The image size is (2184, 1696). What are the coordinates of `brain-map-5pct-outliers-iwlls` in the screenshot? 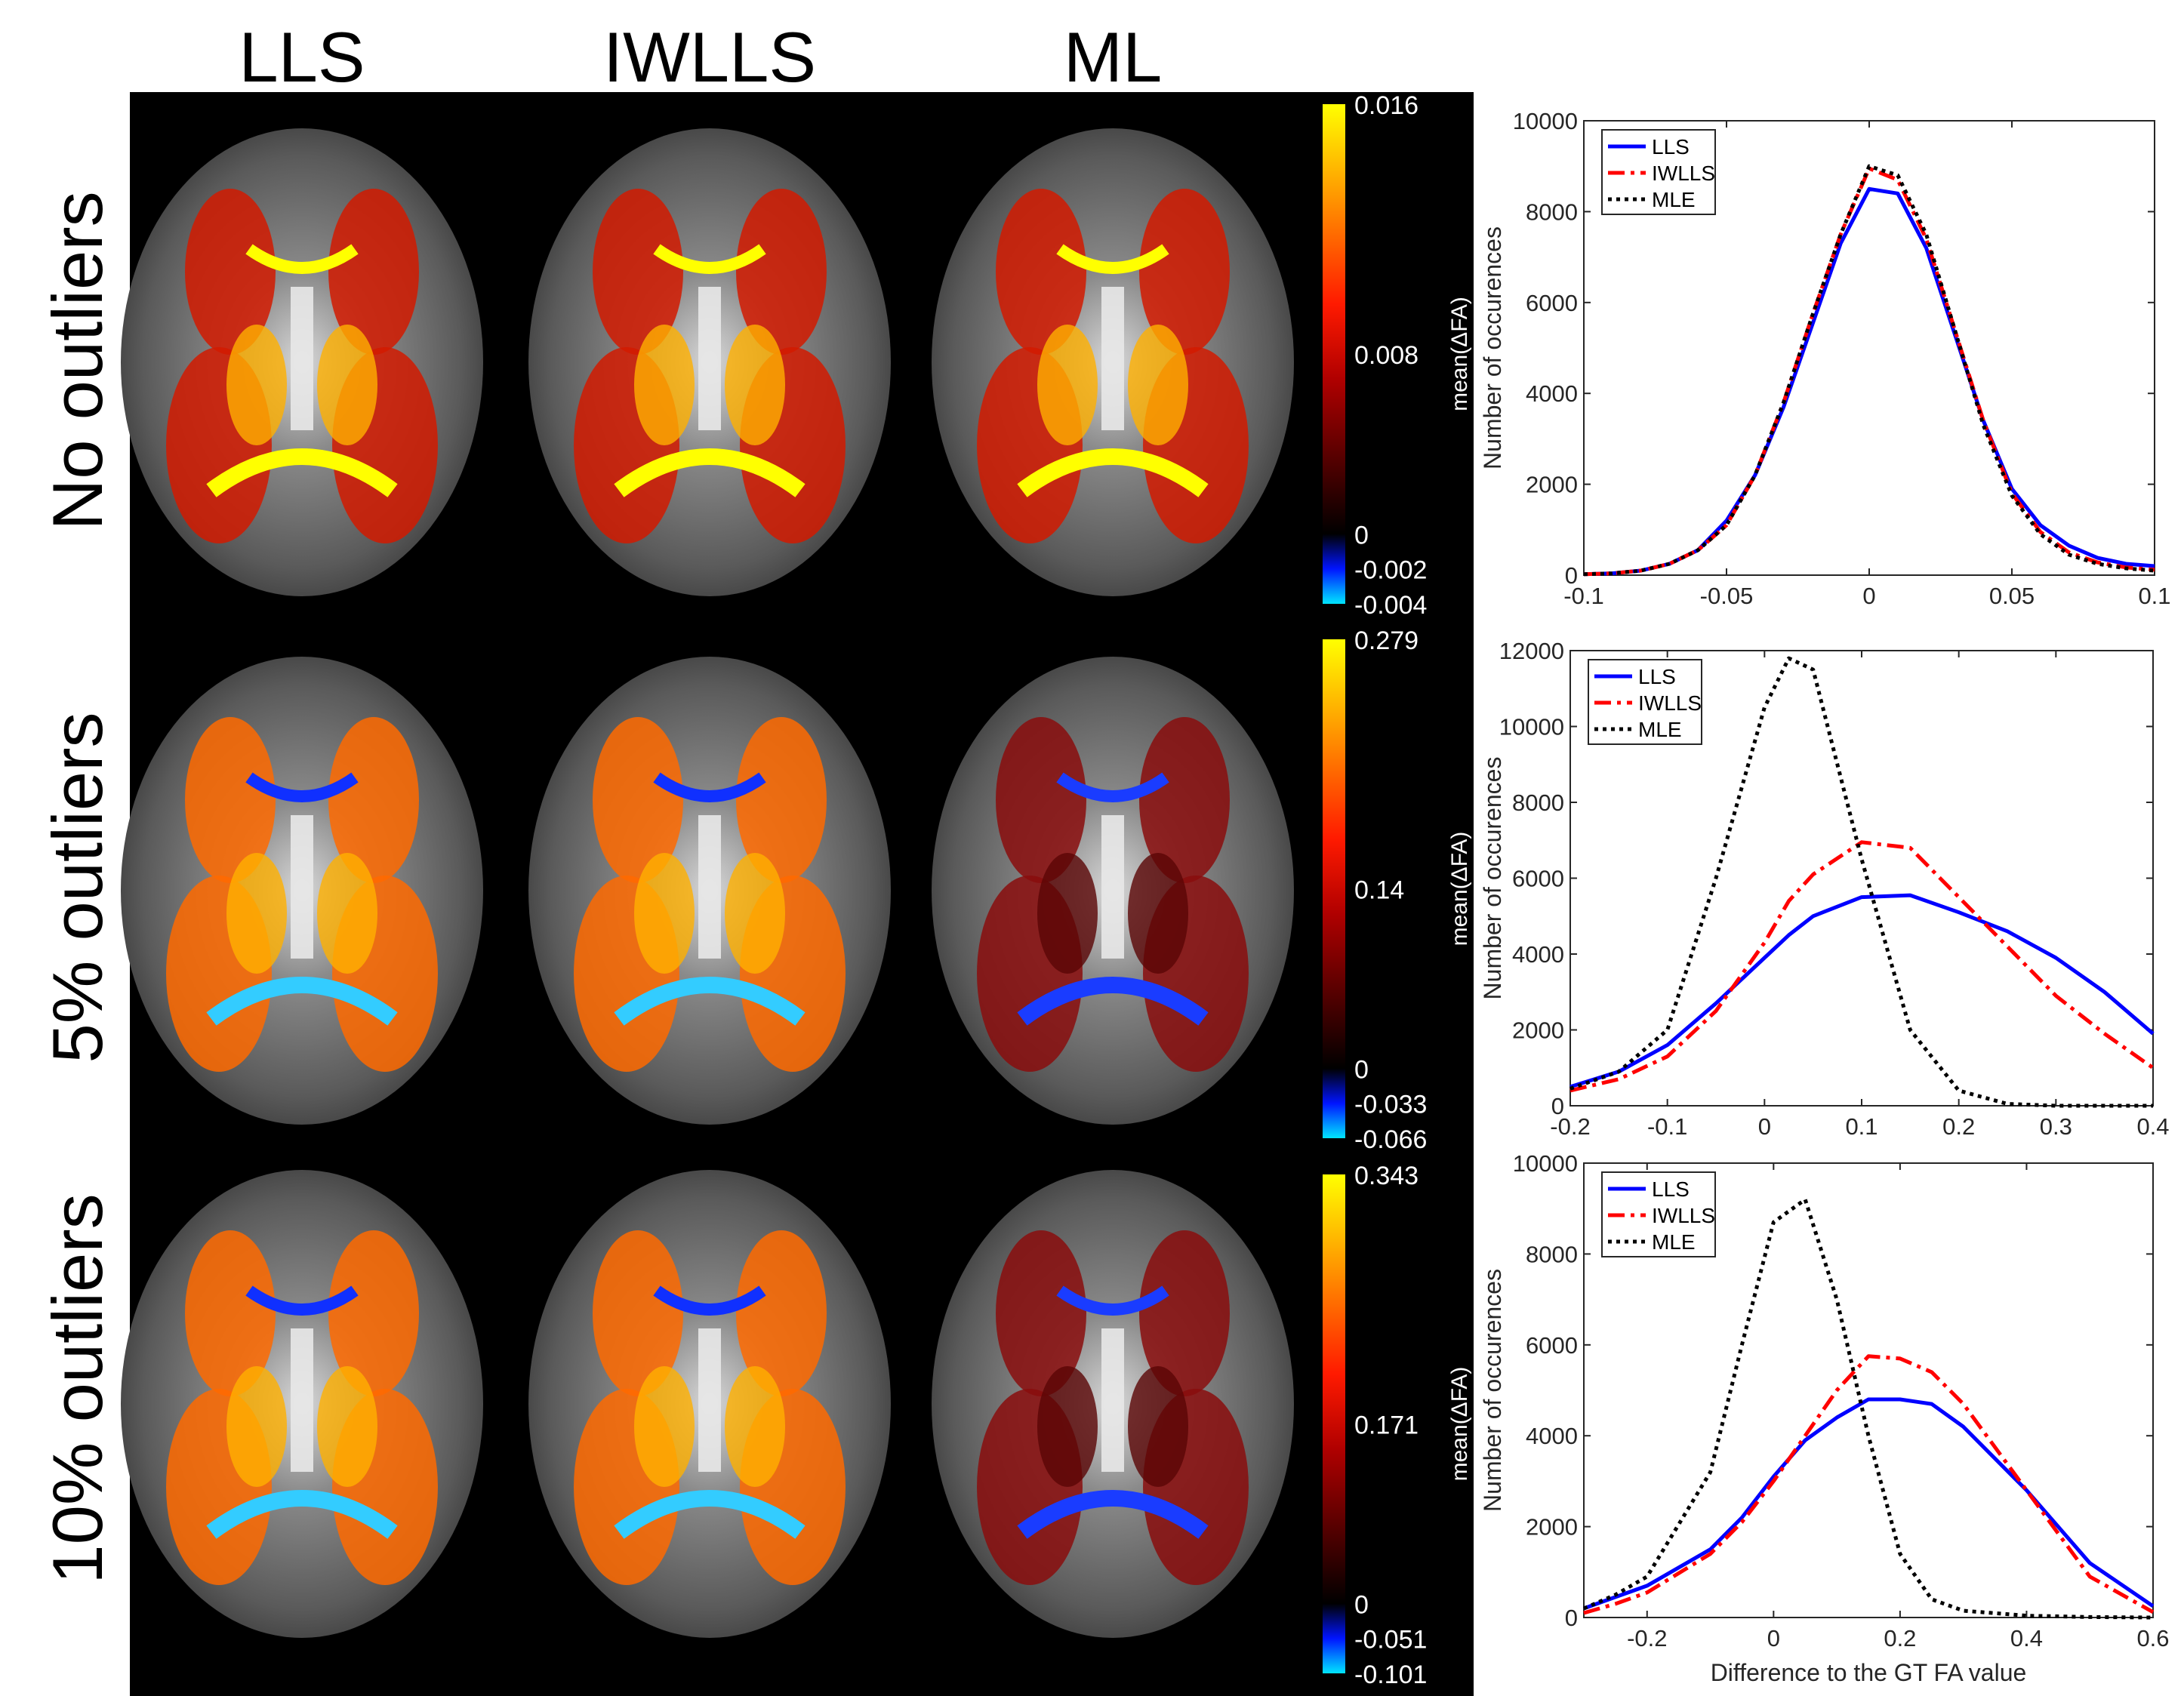 It's located at (710, 891).